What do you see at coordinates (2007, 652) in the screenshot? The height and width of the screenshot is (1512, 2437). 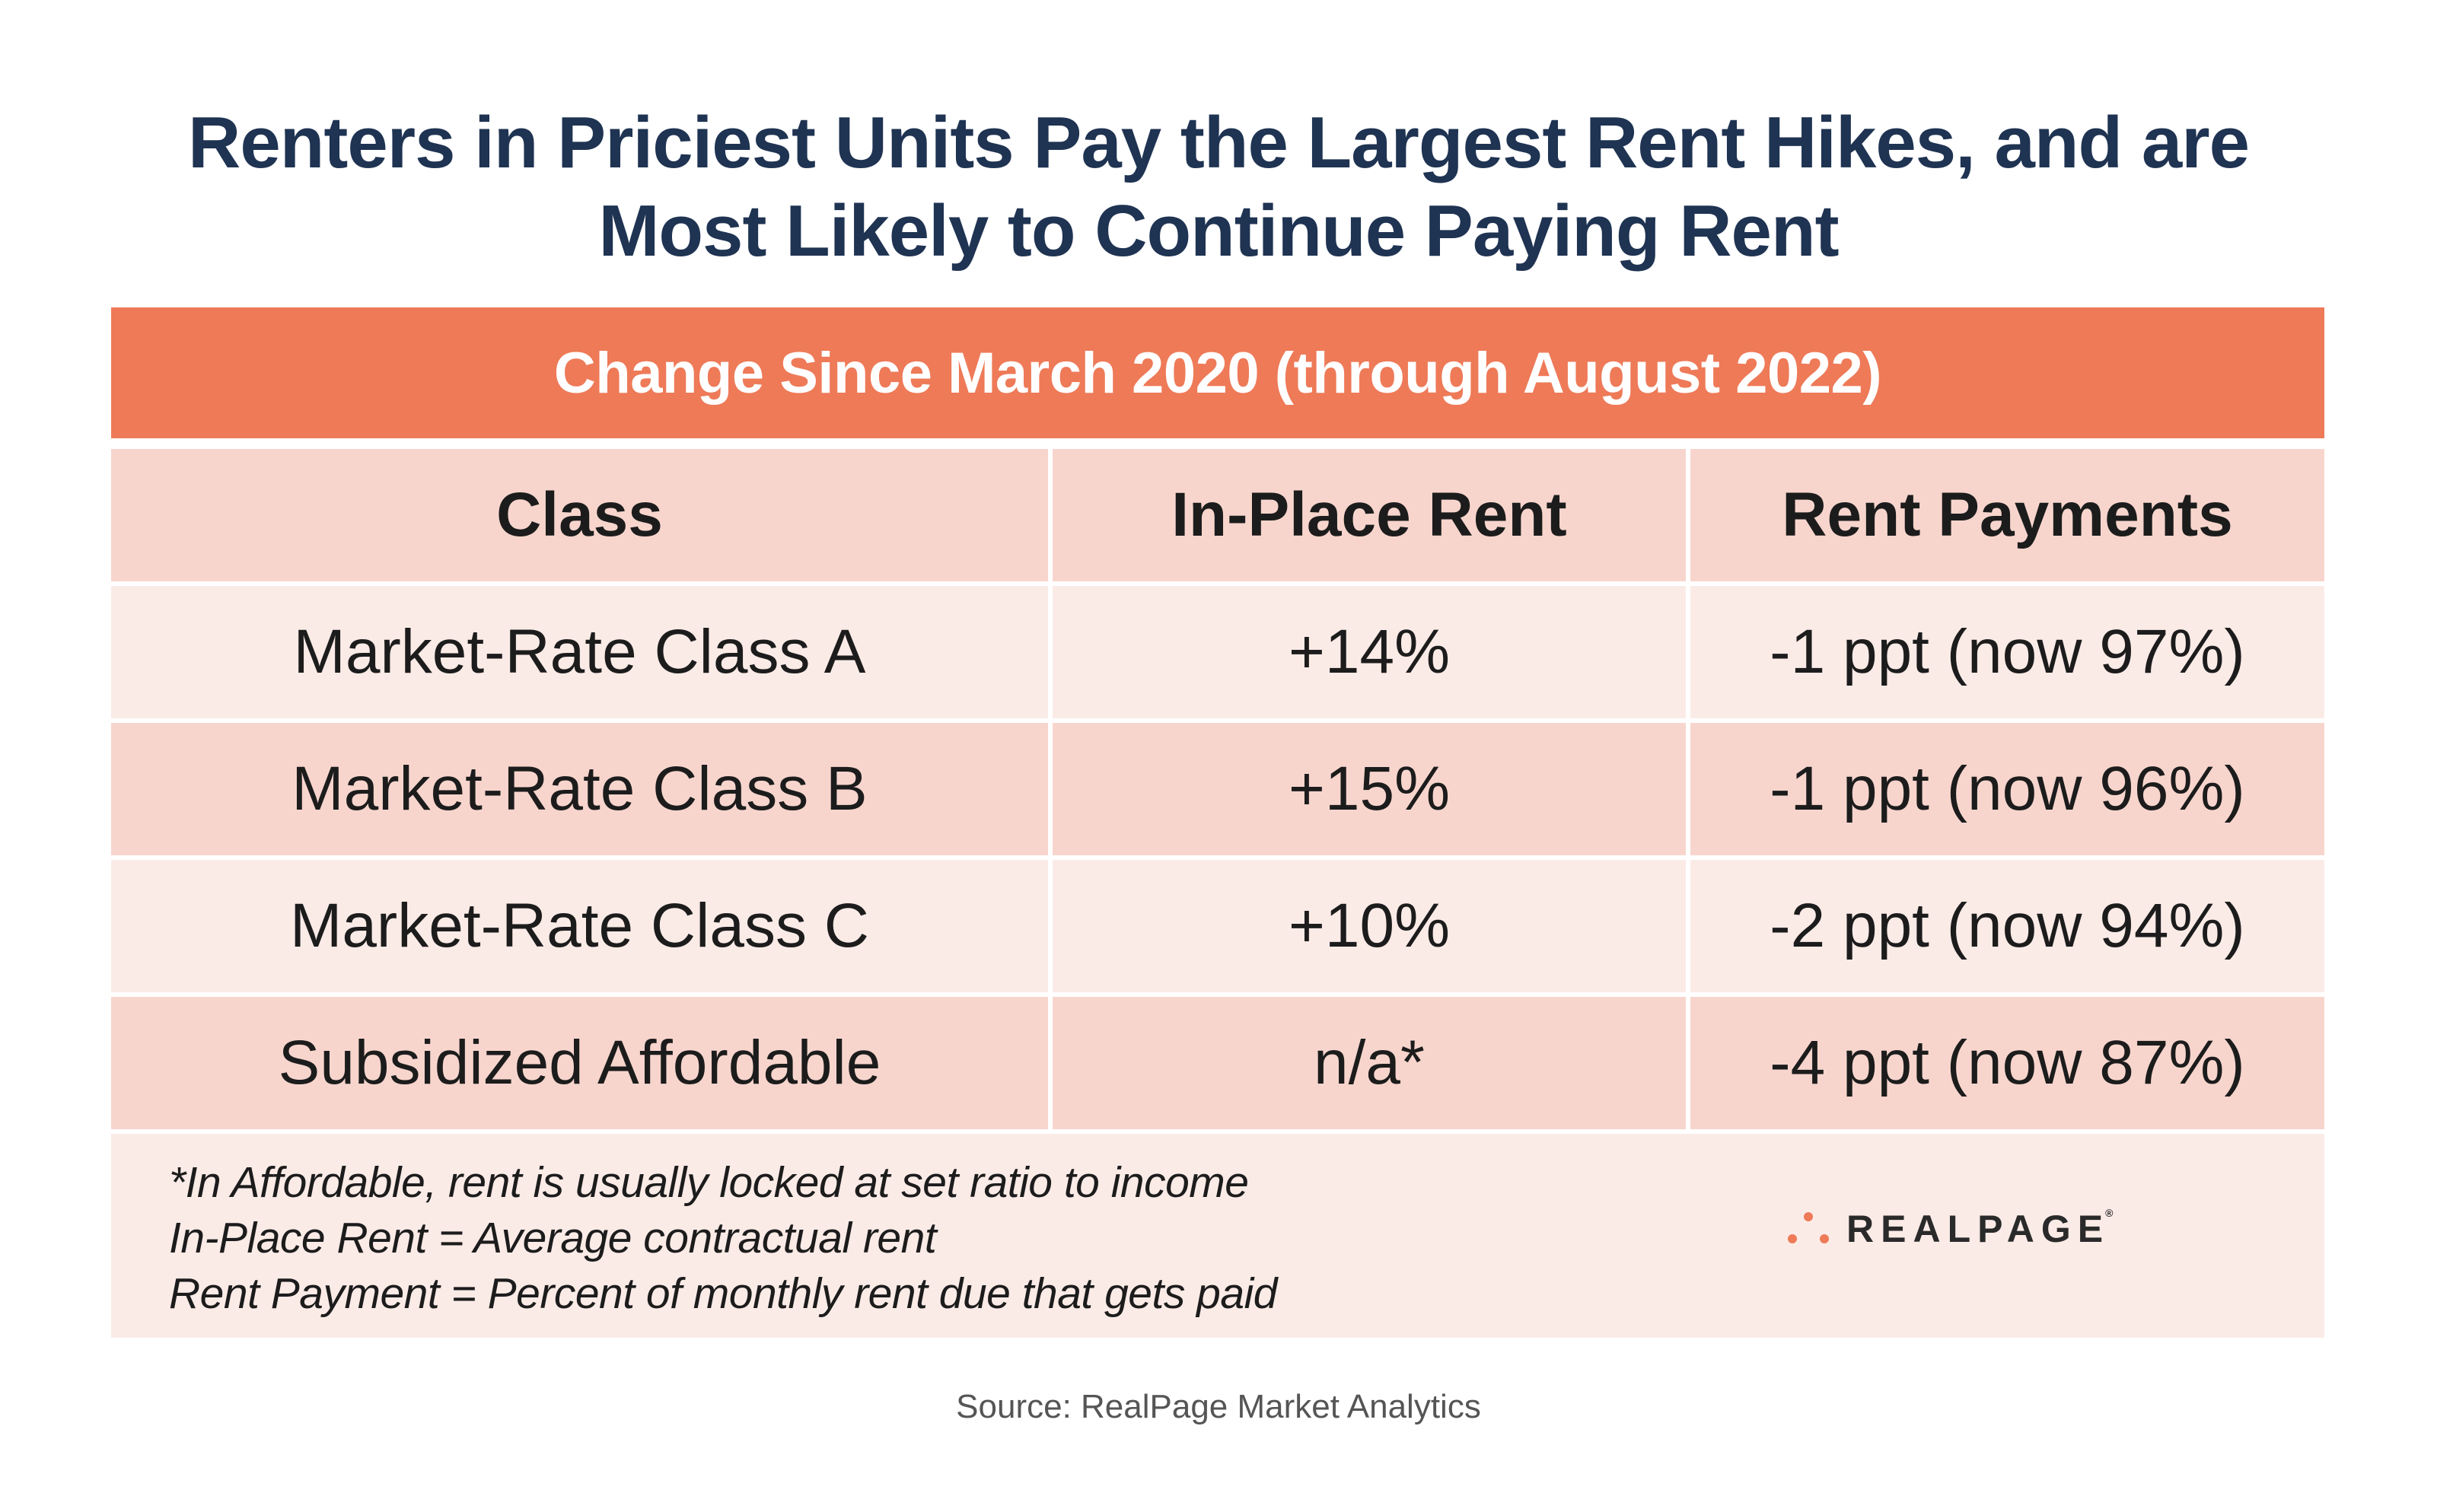 I see `table-cell-rent-payments: -1 ppt (now 97%)` at bounding box center [2007, 652].